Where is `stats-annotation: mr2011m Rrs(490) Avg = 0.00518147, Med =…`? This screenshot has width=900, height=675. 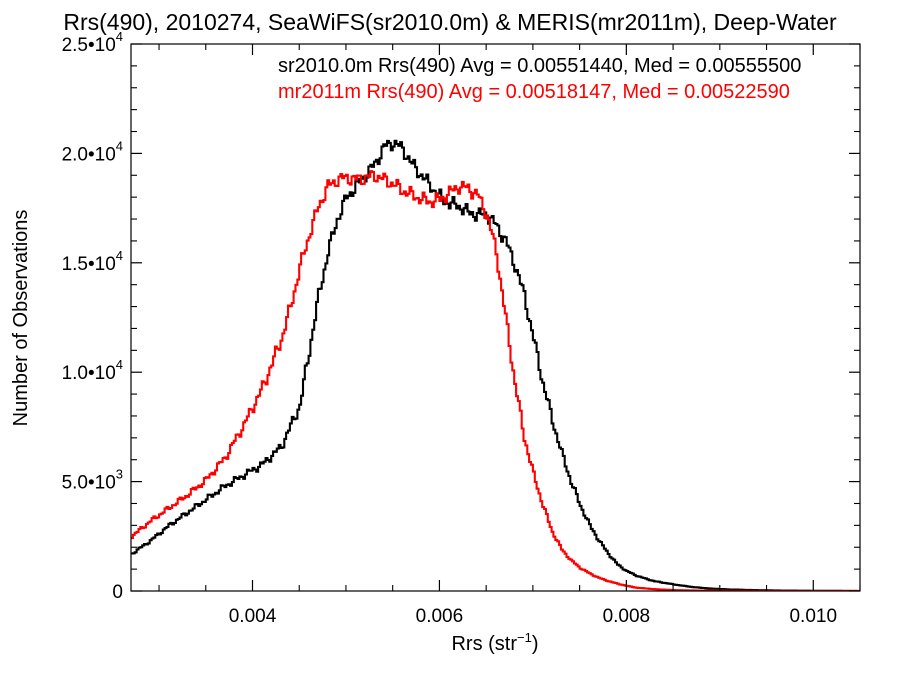 stats-annotation: mr2011m Rrs(490) Avg = 0.00518147, Med =… is located at coordinates (534, 92).